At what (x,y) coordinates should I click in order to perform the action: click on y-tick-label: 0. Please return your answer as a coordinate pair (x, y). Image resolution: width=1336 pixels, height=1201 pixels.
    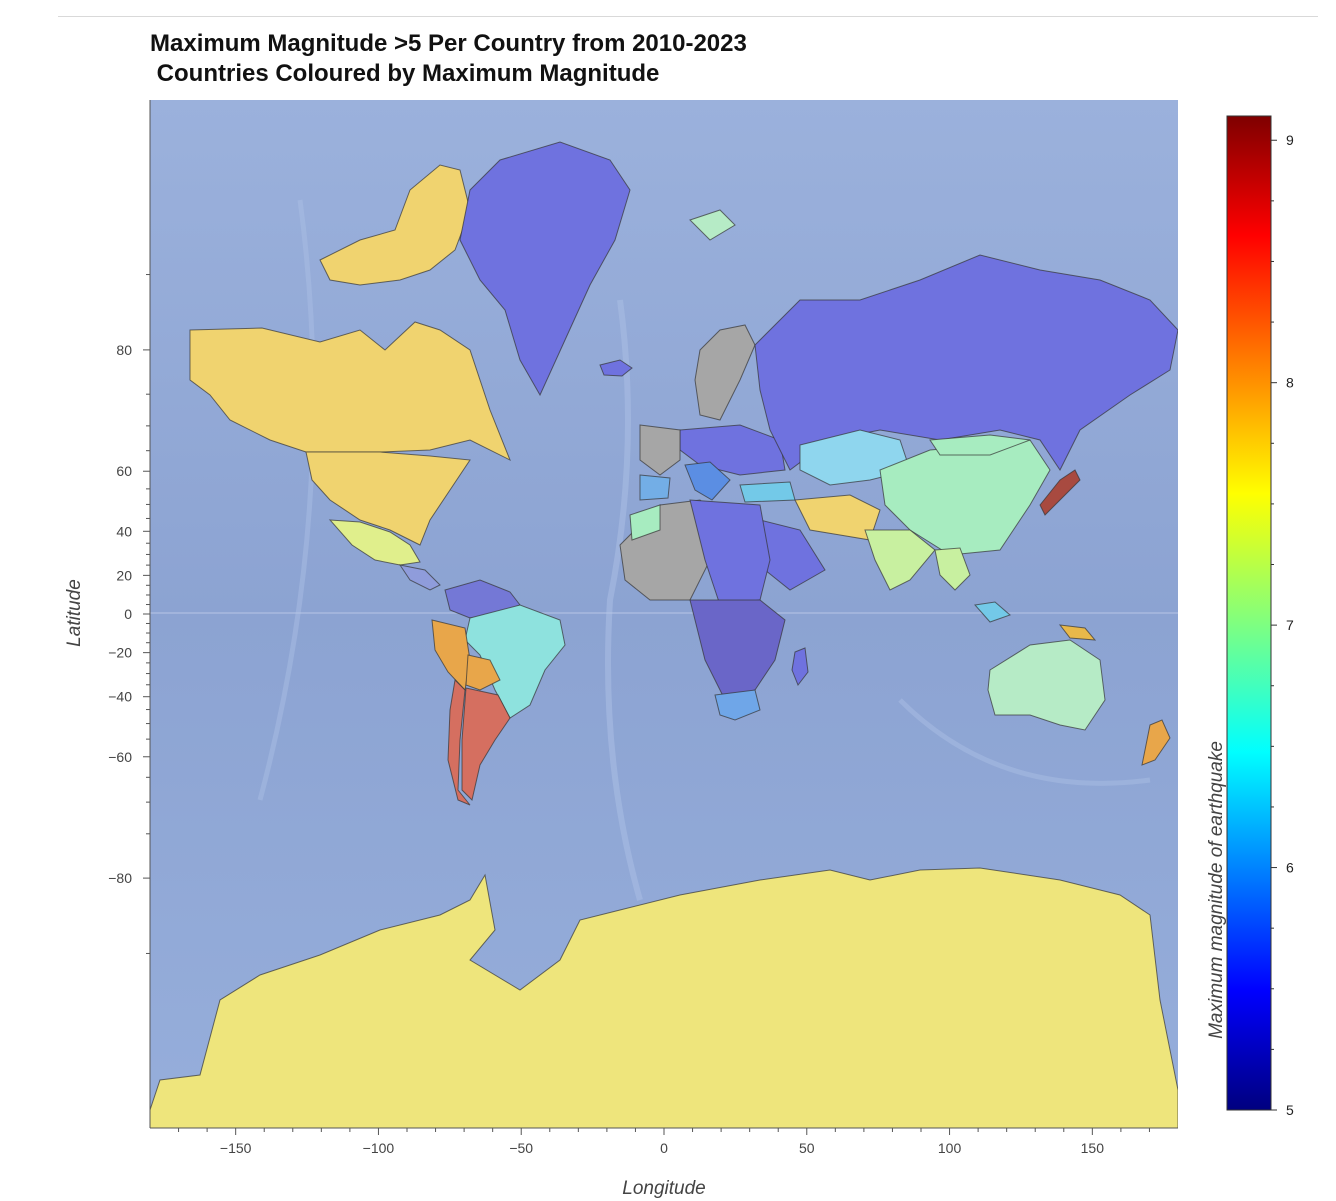
    Looking at the image, I should click on (128, 614).